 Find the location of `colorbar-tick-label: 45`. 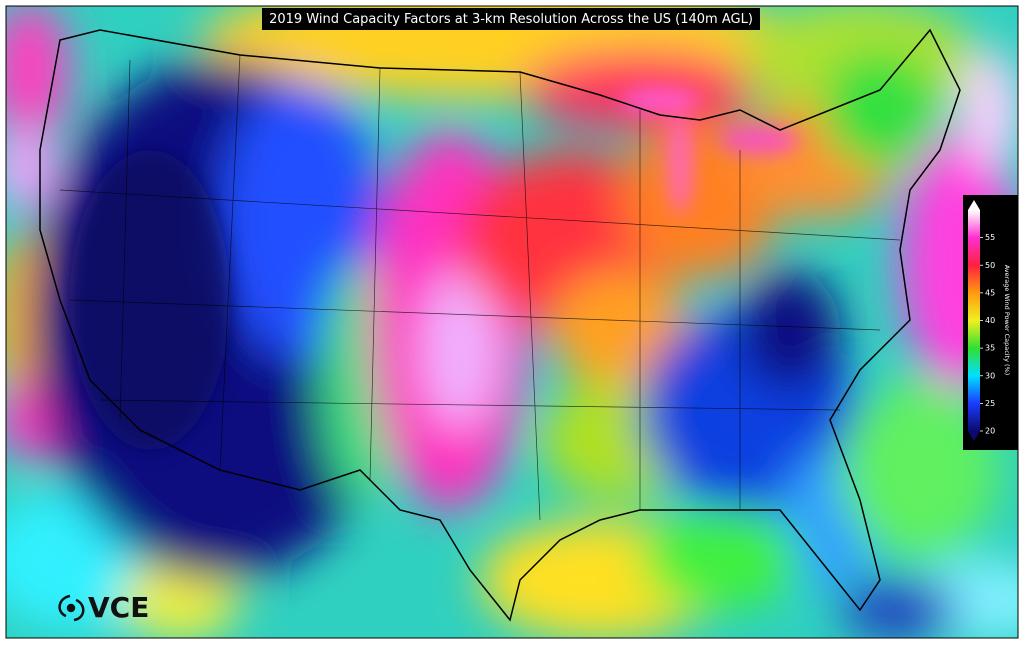

colorbar-tick-label: 45 is located at coordinates (990, 292).